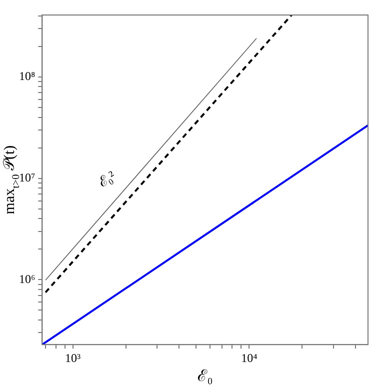 The height and width of the screenshot is (387, 386). I want to click on y-tick-label: 10⁸, so click(27, 76).